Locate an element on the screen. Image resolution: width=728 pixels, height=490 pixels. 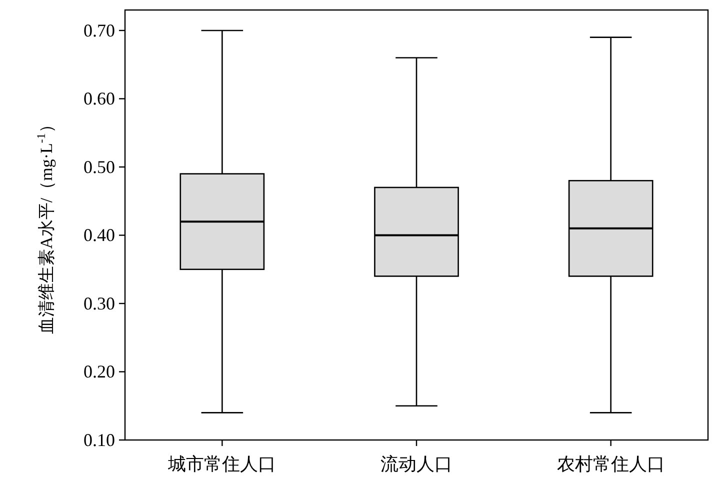
y-tick-label: 0.10 is located at coordinates (99, 440).